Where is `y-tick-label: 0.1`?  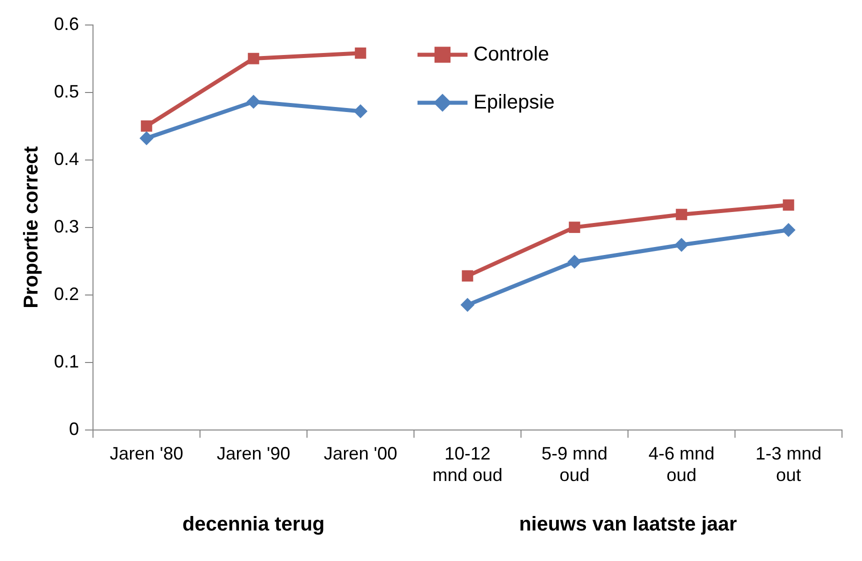
y-tick-label: 0.1 is located at coordinates (67, 361).